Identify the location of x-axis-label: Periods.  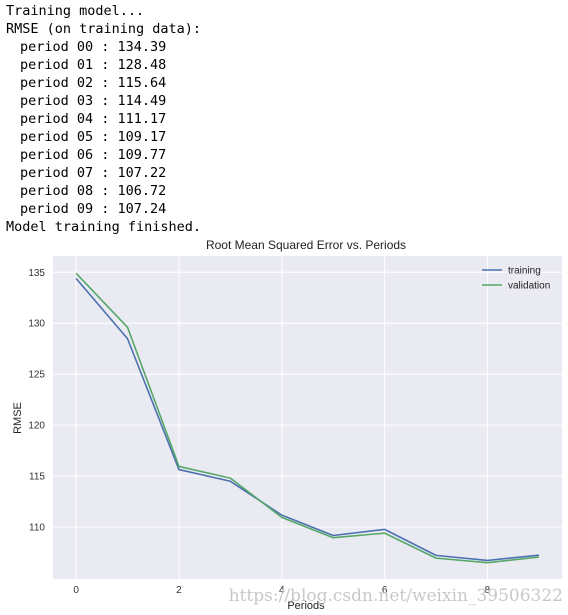
(306, 606).